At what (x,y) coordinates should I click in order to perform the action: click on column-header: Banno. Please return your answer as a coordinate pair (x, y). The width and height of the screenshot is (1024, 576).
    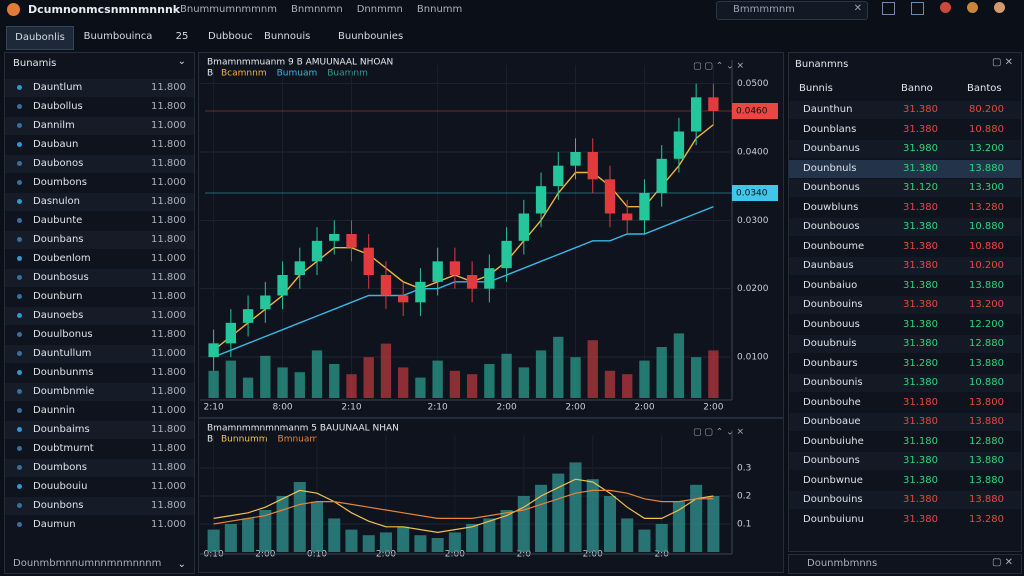
    Looking at the image, I should click on (917, 88).